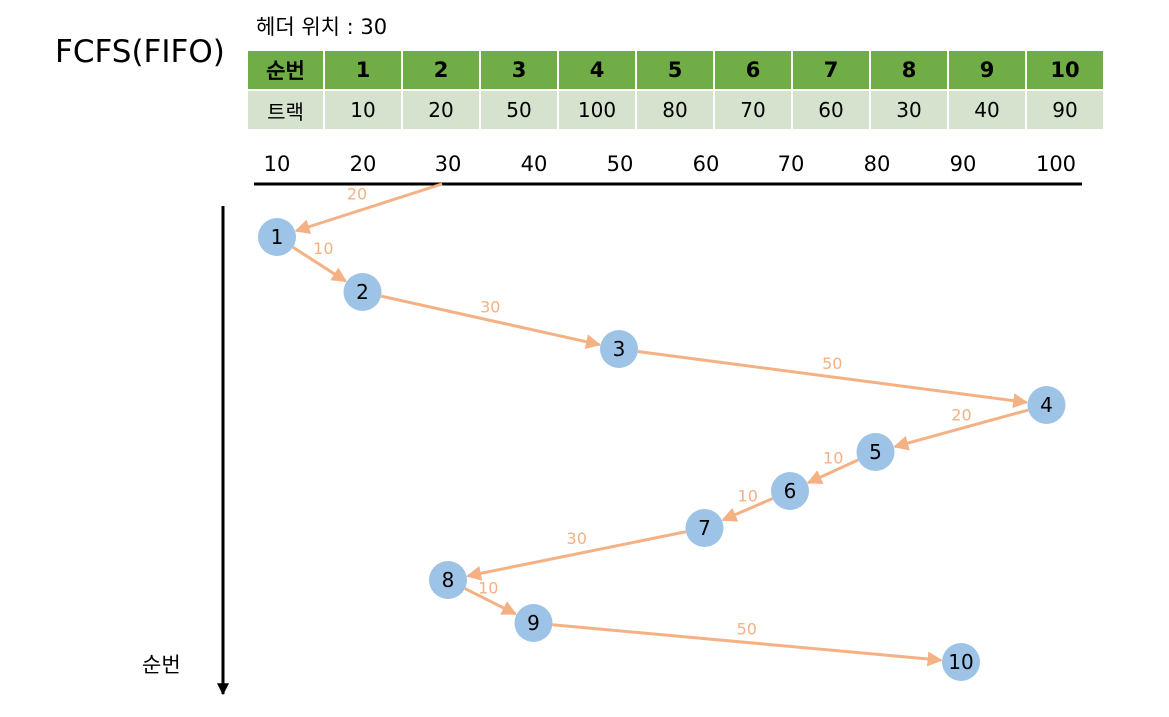  What do you see at coordinates (285, 70) in the screenshot?
I see `order-header-cell: 순번` at bounding box center [285, 70].